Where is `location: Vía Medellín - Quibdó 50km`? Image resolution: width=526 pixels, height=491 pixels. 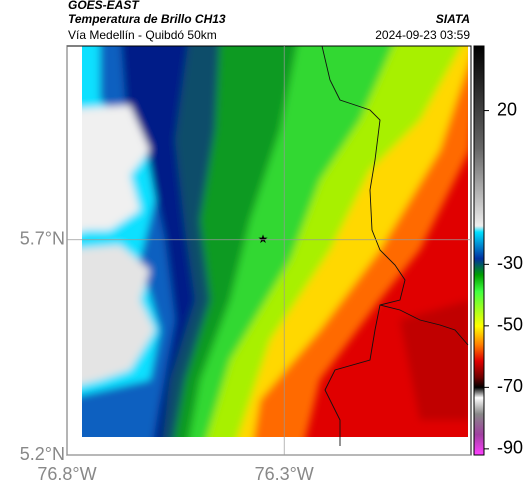 location: Vía Medellín - Quibdó 50km is located at coordinates (142, 35).